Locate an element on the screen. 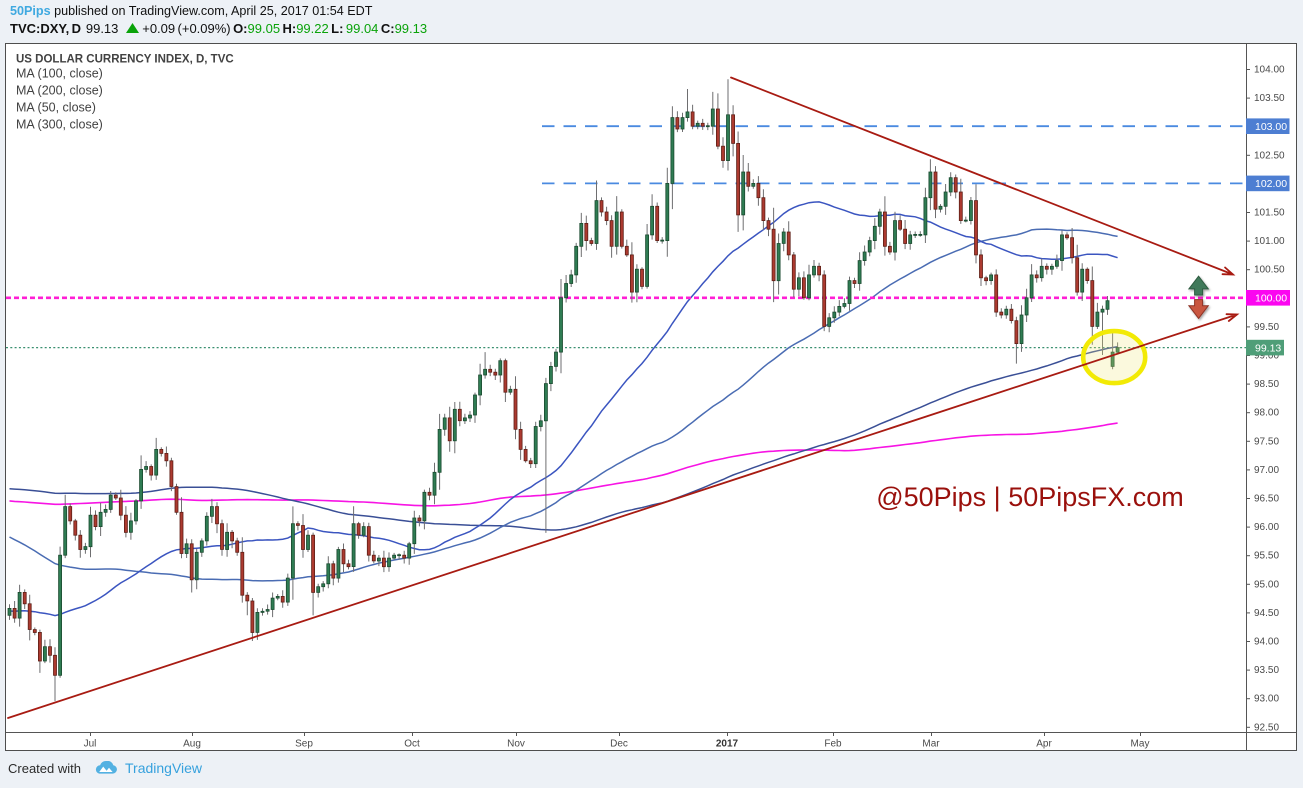 The height and width of the screenshot is (788, 1303). svg-text: 97.00 is located at coordinates (1266, 470).